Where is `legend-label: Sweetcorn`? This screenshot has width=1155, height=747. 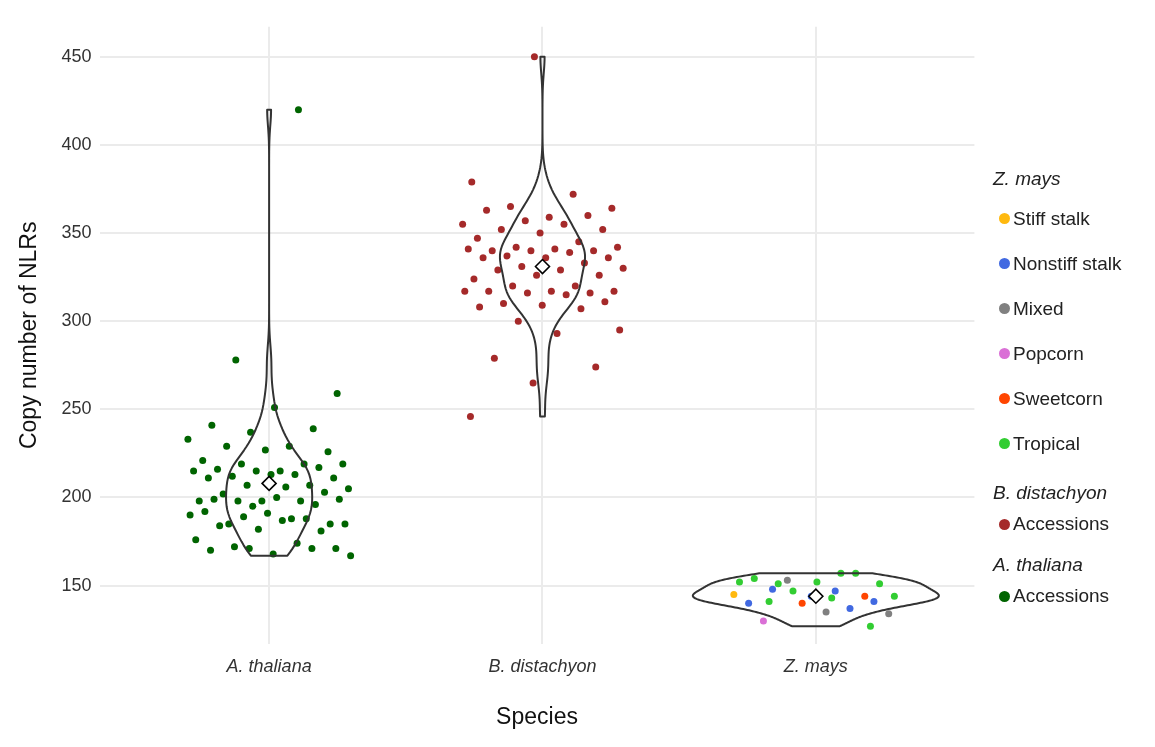
legend-label: Sweetcorn is located at coordinates (1058, 398).